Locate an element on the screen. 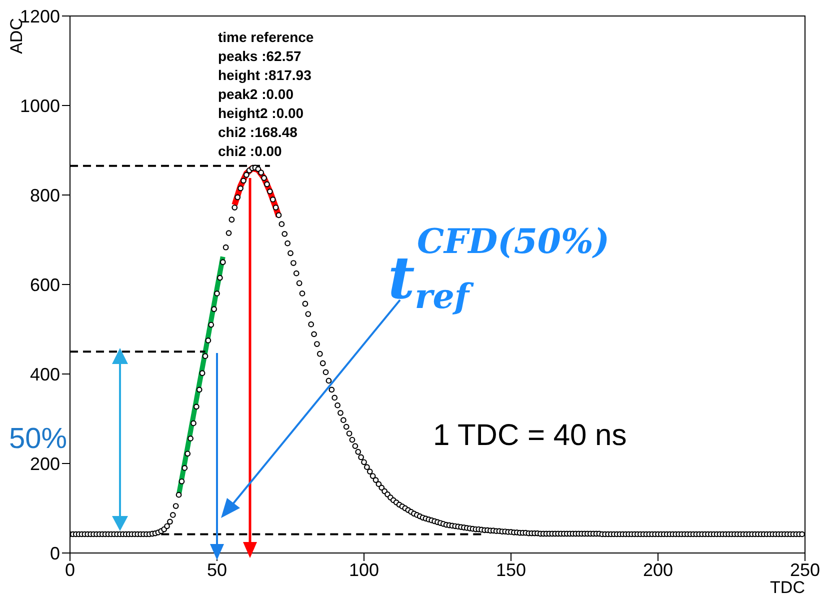  annotation: chi2 :0.00 is located at coordinates (250, 151).